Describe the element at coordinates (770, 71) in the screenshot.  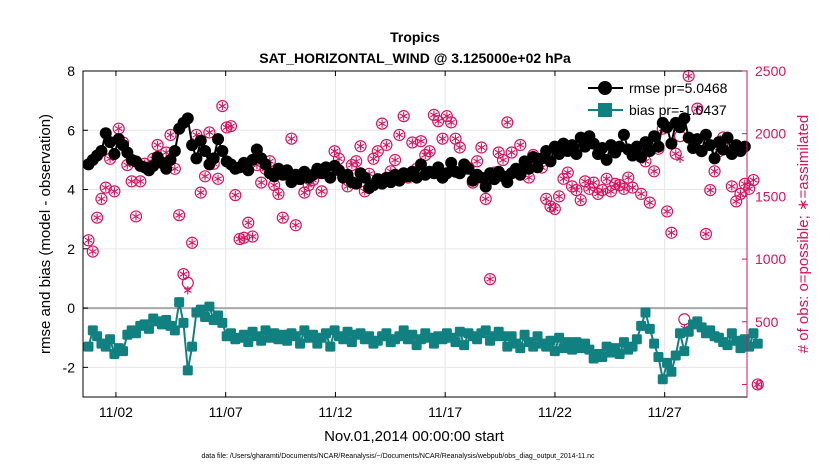
I see `y-right-tick-label: 2500` at that location.